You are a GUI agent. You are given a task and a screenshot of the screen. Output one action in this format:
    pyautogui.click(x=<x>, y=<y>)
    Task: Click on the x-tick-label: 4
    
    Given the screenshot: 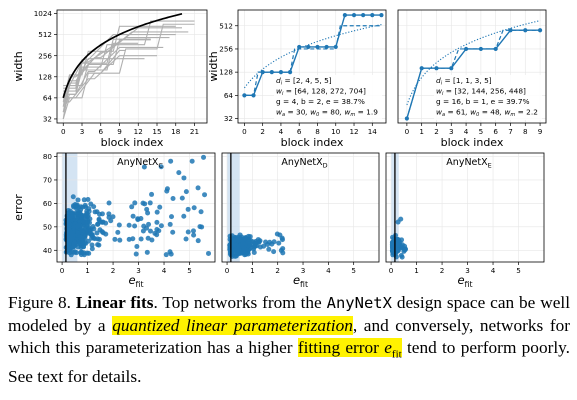 What is the action you would take?
    pyautogui.click(x=281, y=131)
    